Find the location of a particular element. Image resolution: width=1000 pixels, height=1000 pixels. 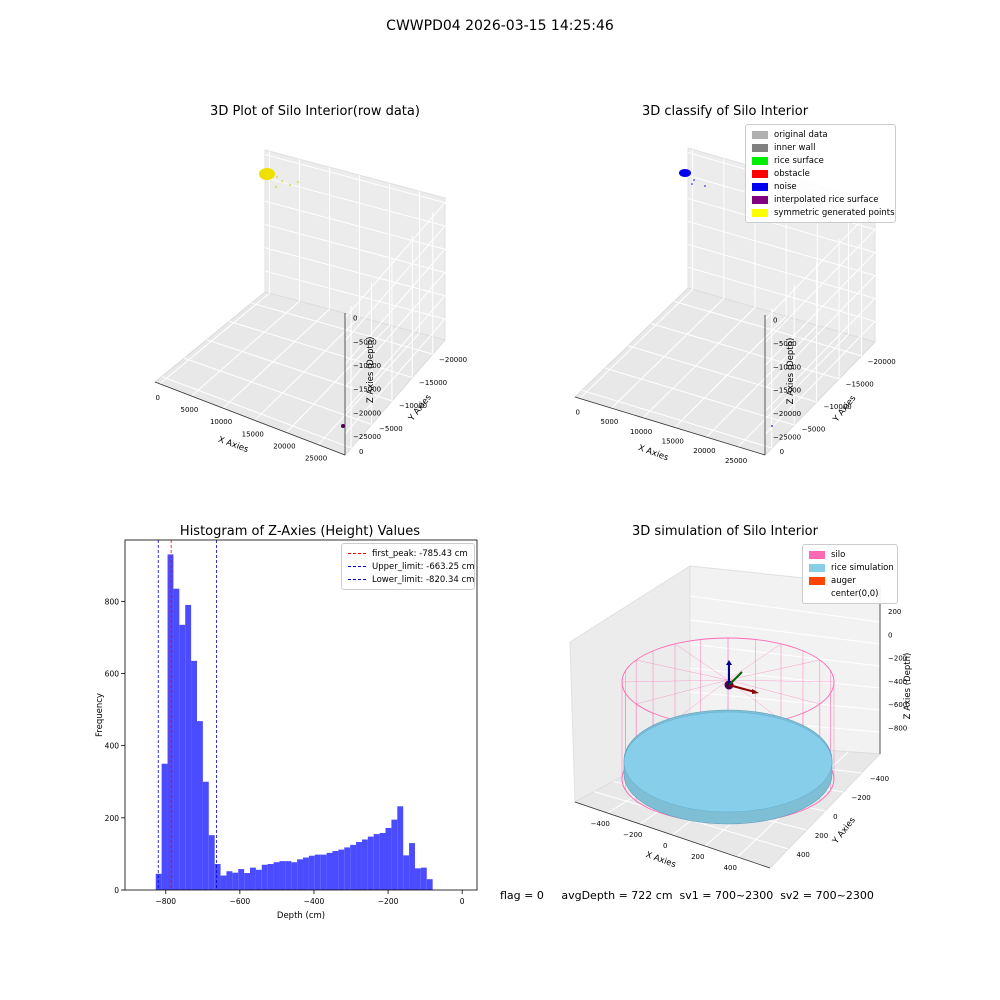

cls-z-tick-label: −15000 is located at coordinates (787, 391).